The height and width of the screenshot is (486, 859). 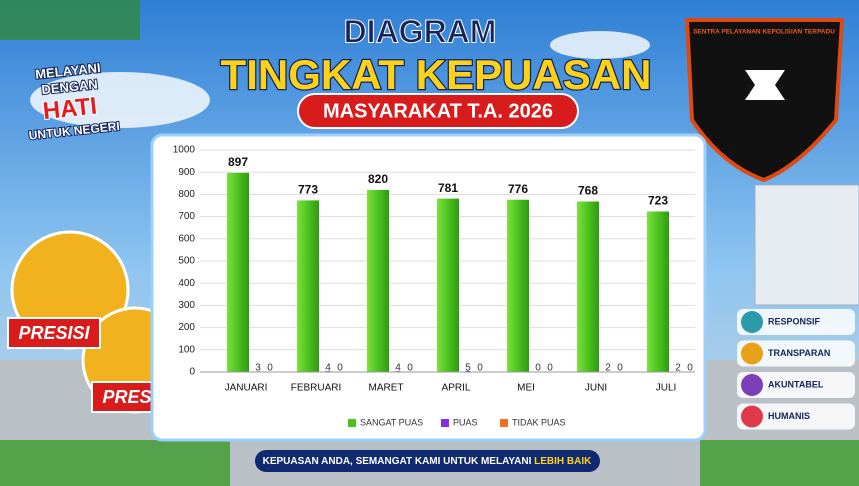 I want to click on x-tick-label: JUNI, so click(x=596, y=388).